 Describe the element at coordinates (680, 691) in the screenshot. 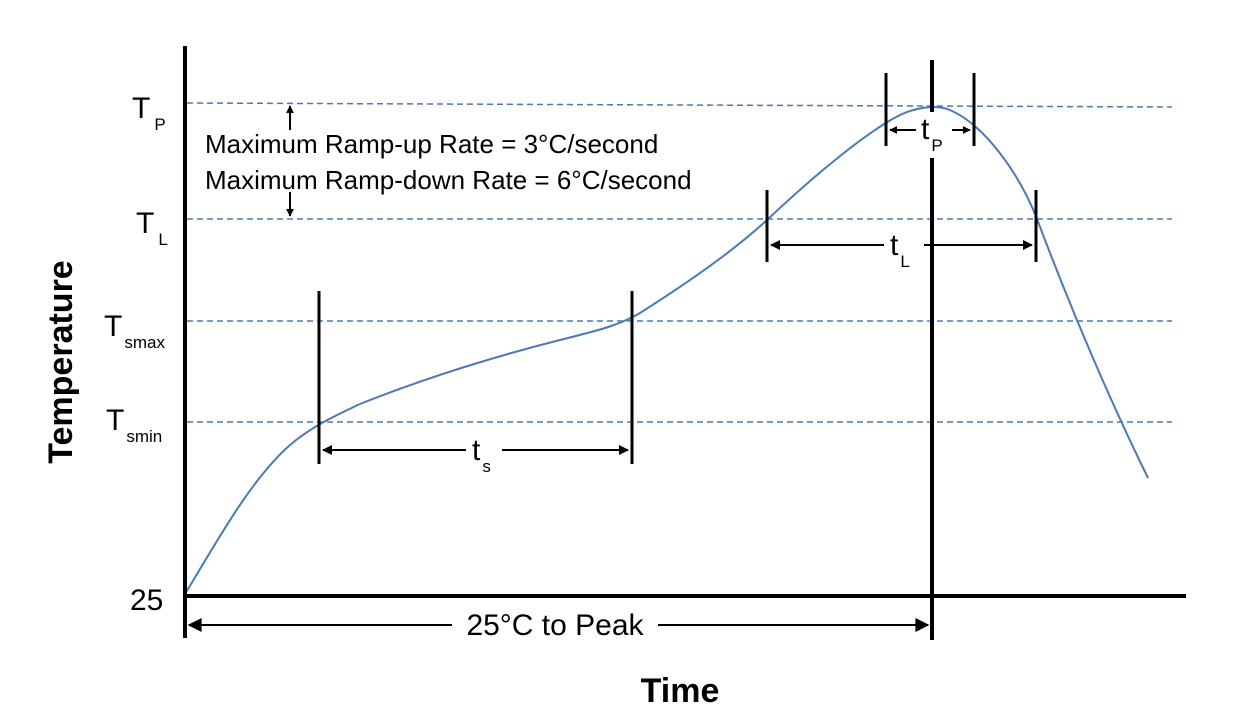

I see `x-axis-title: Time` at that location.